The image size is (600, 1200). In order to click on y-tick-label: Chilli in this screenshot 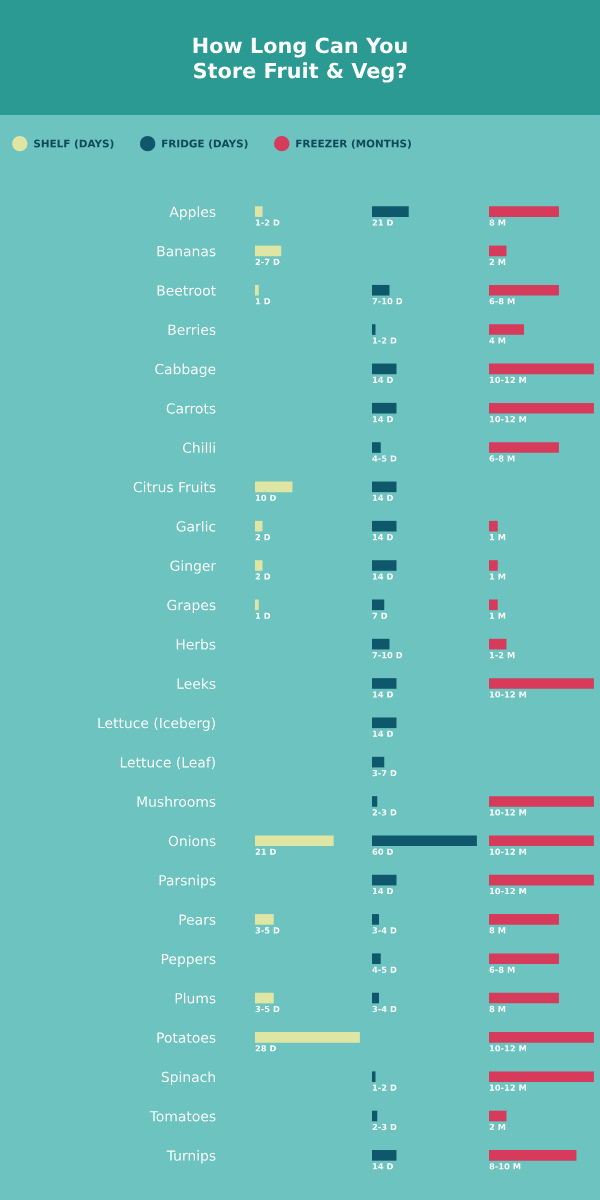, I will do `click(198, 447)`.